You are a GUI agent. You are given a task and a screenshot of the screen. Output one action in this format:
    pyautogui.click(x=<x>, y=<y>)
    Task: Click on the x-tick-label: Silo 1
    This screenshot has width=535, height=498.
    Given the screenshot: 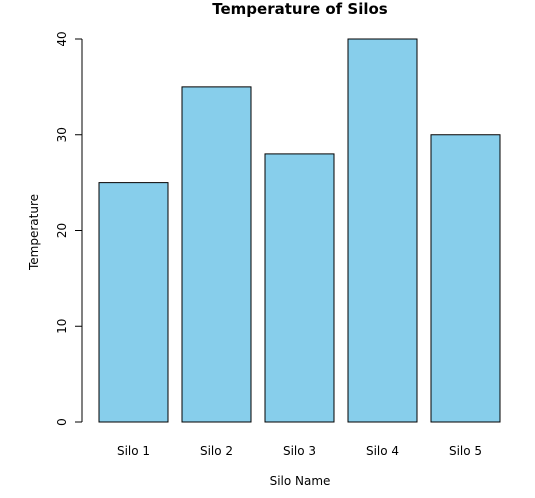 What is the action you would take?
    pyautogui.click(x=133, y=451)
    